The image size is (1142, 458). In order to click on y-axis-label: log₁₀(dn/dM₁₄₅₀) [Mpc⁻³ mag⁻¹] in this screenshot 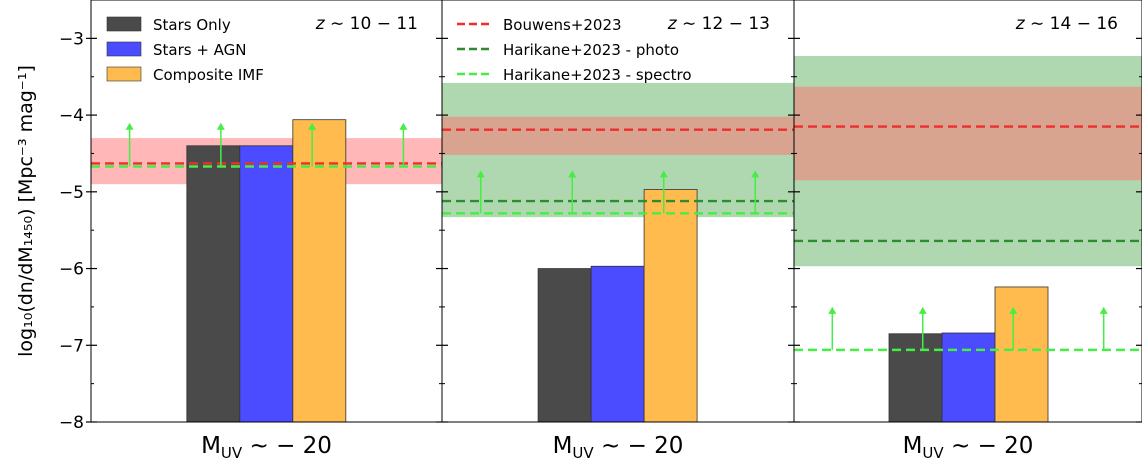, I will do `click(26, 211)`.